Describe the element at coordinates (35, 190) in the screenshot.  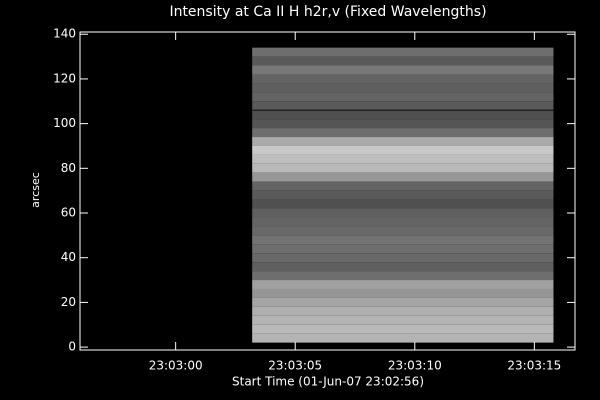
I see `y-axis-label: arcsec` at that location.